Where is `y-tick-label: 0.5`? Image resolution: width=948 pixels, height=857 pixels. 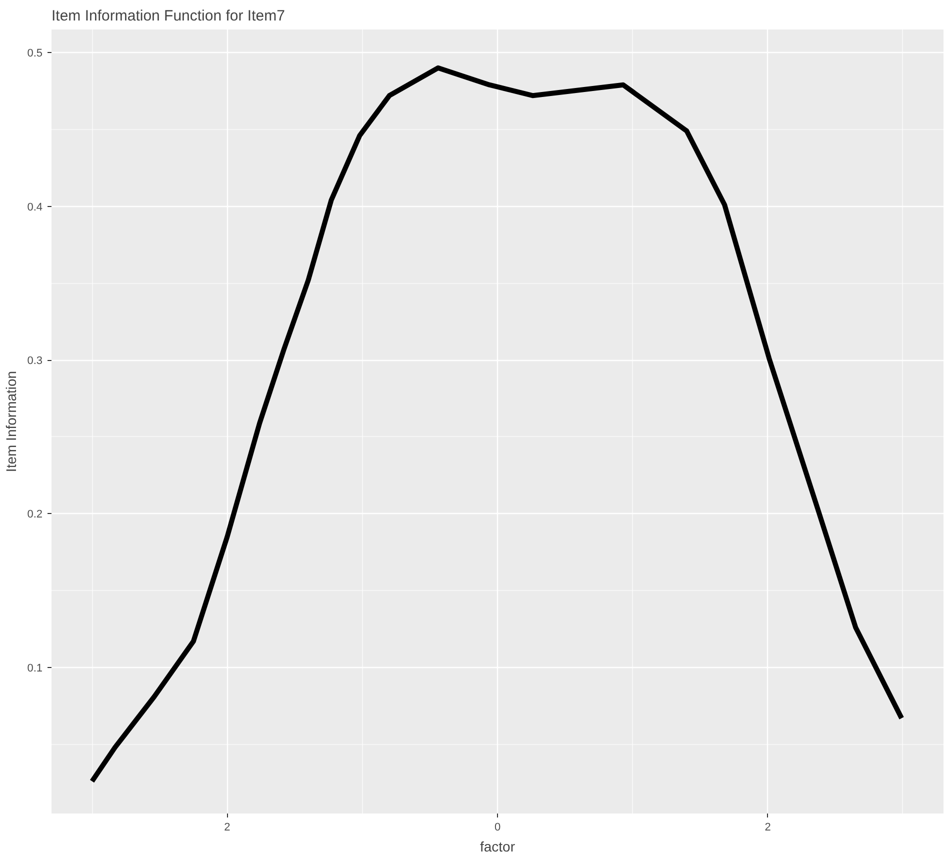 y-tick-label: 0.5 is located at coordinates (35, 54).